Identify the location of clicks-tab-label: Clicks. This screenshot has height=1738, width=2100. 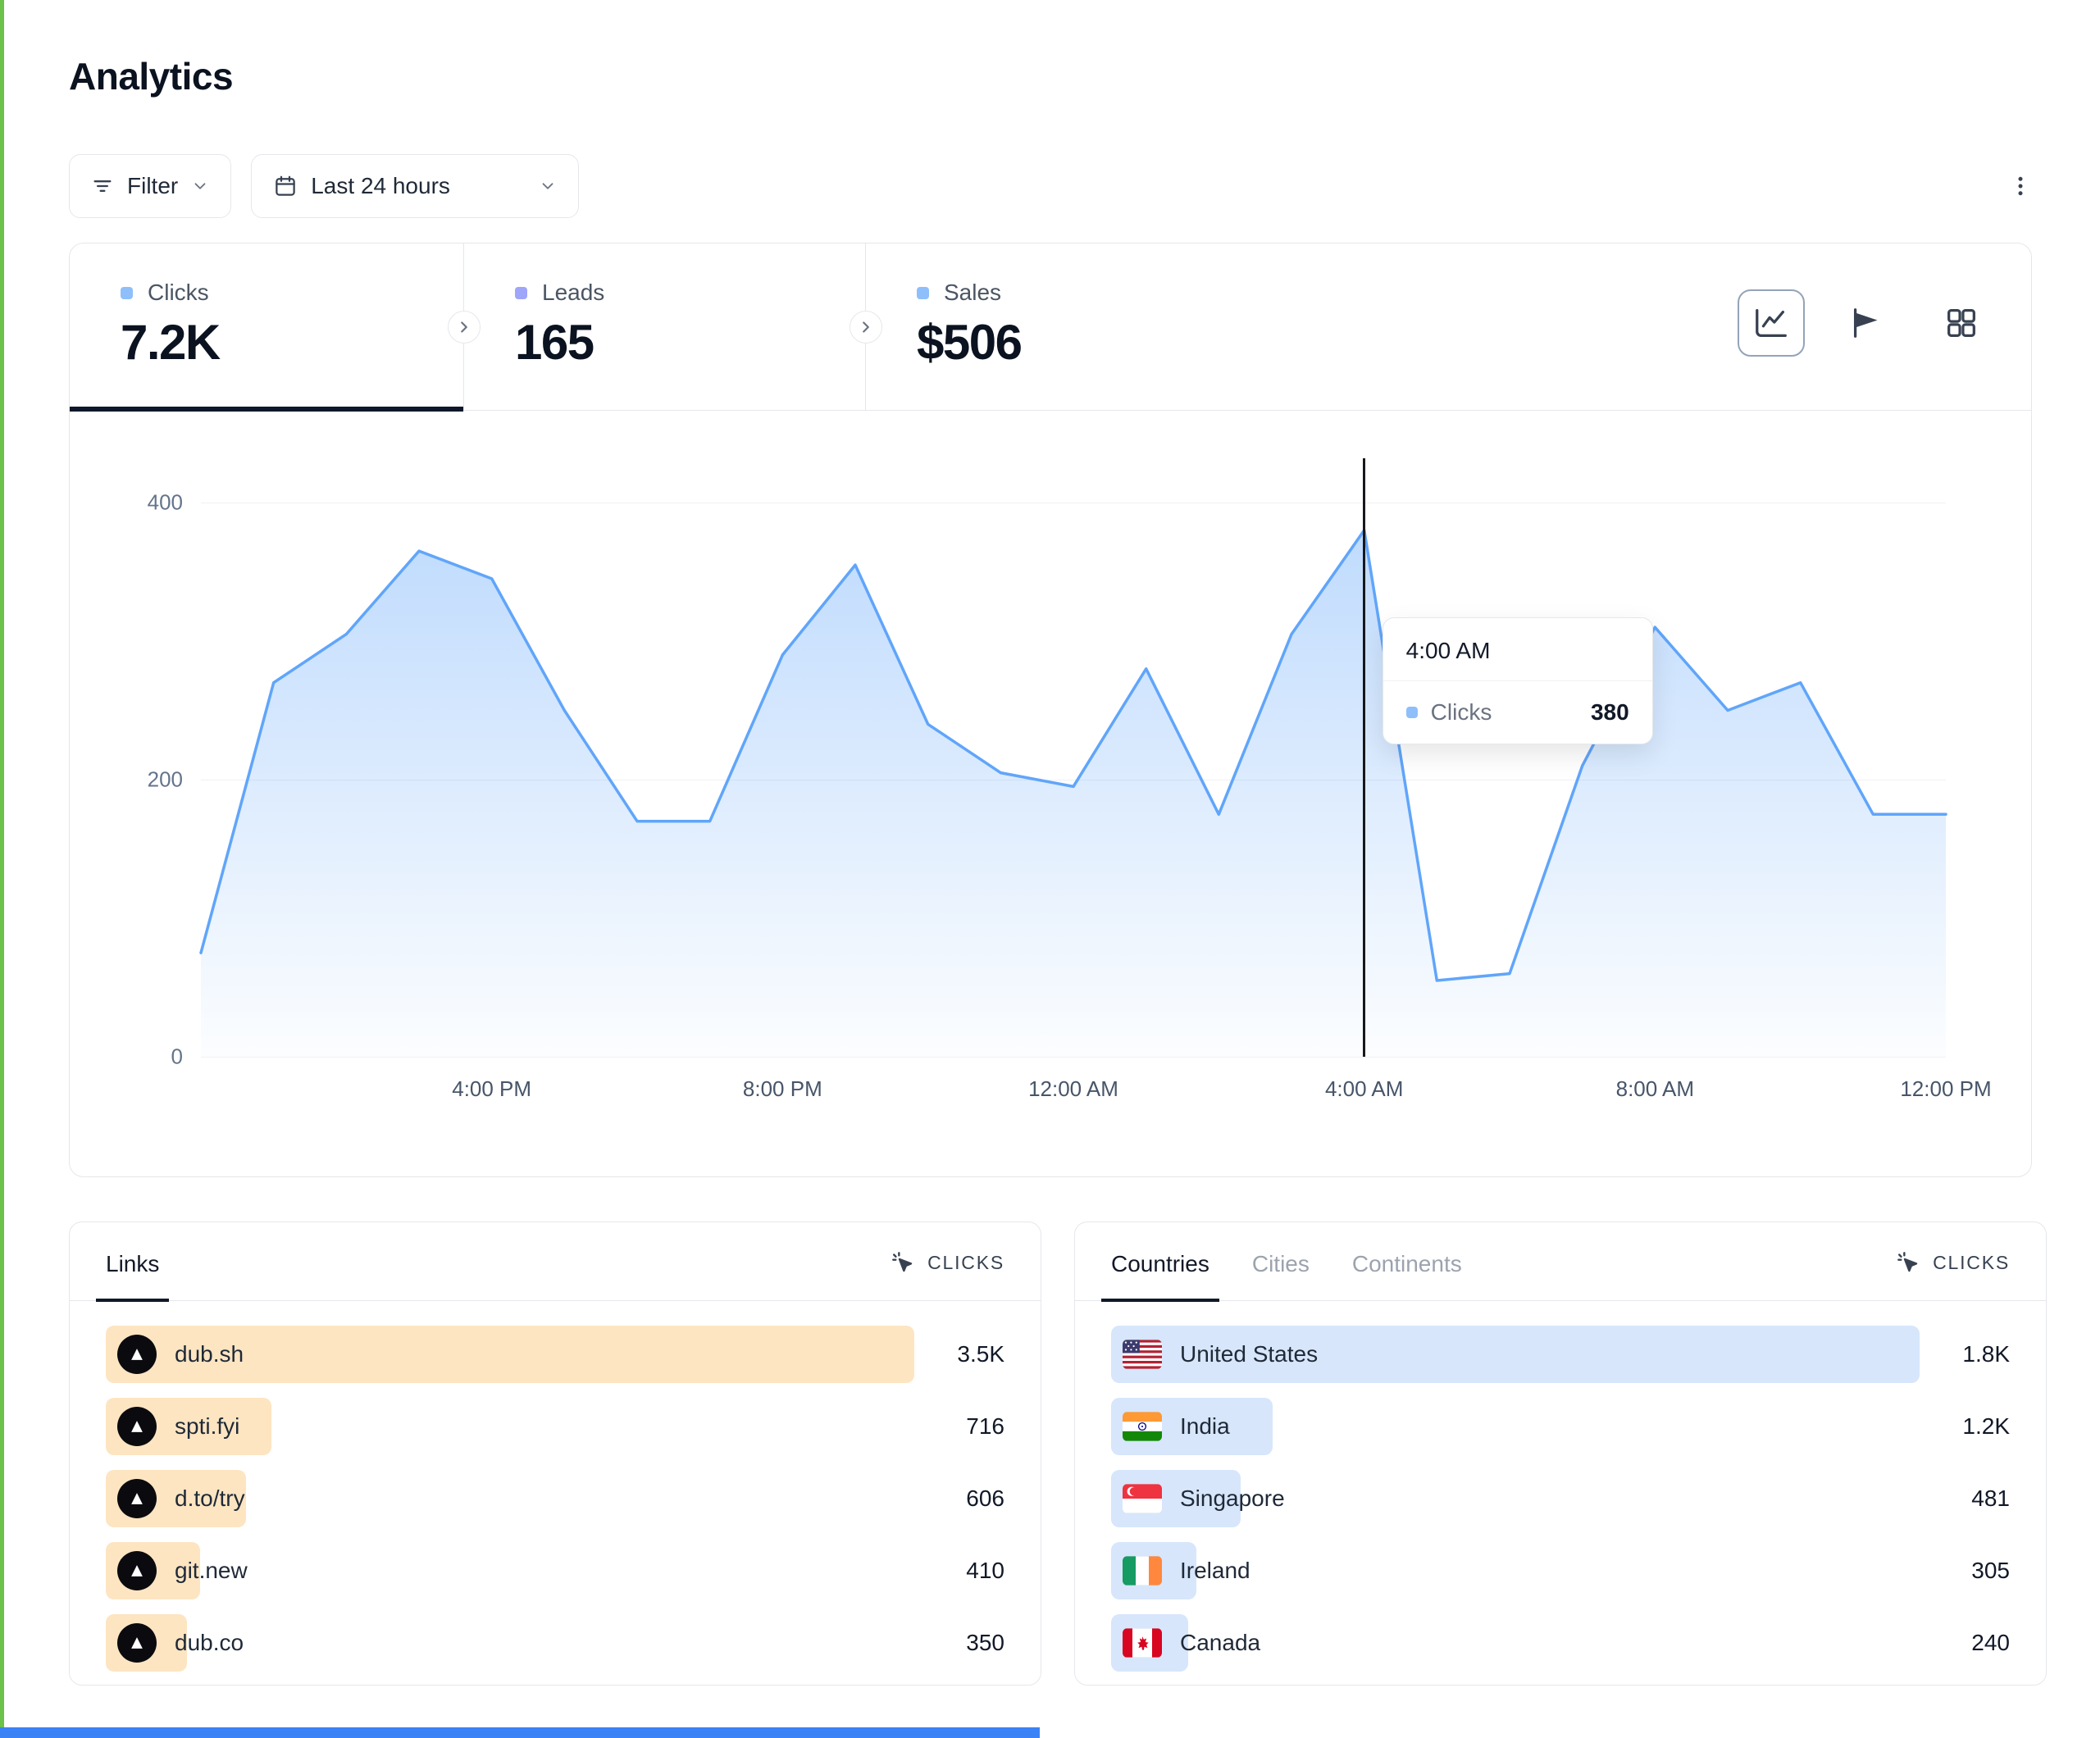
(178, 292).